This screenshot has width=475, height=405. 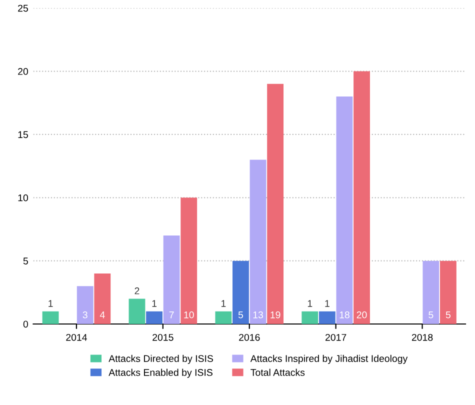 What do you see at coordinates (160, 359) in the screenshot?
I see `legend-label: Attacks Directed by ISIS` at bounding box center [160, 359].